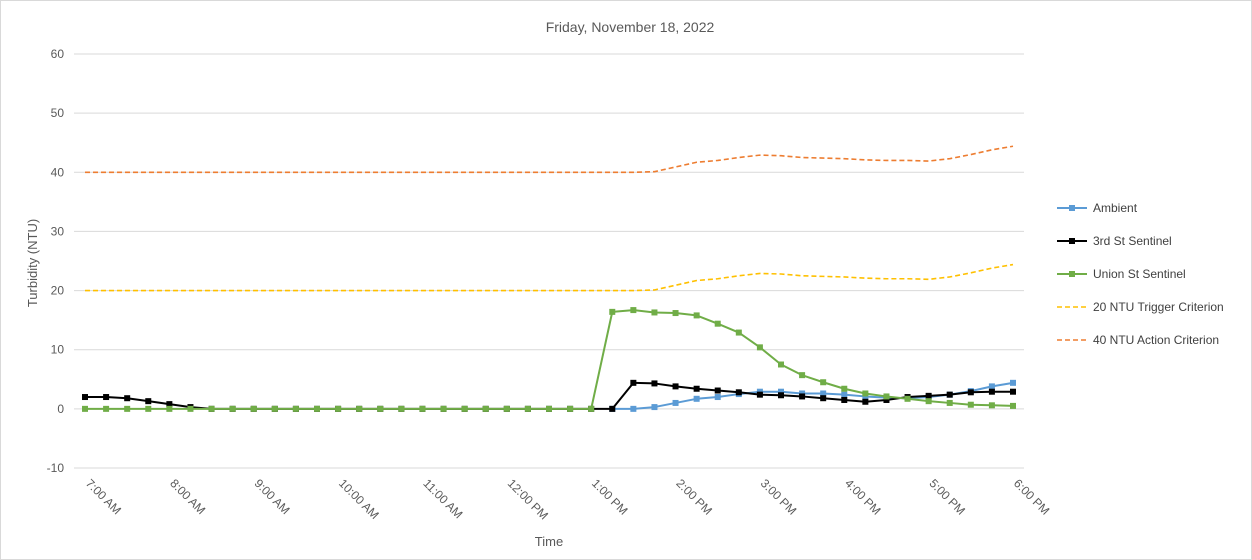 The width and height of the screenshot is (1252, 560). I want to click on legend-item: 40 NTU Action Criterion, so click(1138, 340).